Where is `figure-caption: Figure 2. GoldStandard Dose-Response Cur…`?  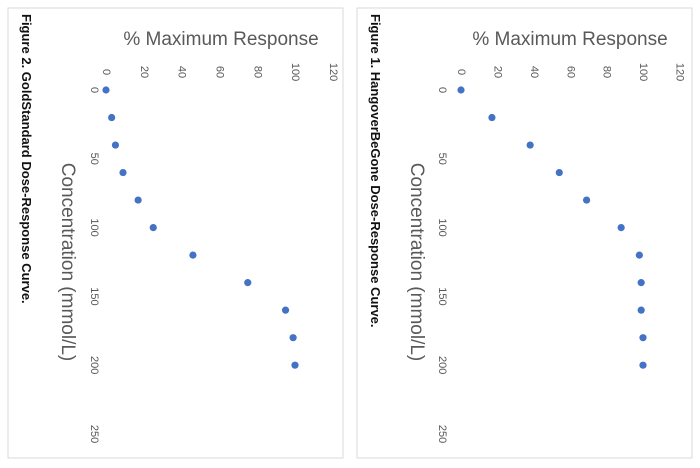 figure-caption: Figure 2. GoldStandard Dose-Response Cur… is located at coordinates (26, 159).